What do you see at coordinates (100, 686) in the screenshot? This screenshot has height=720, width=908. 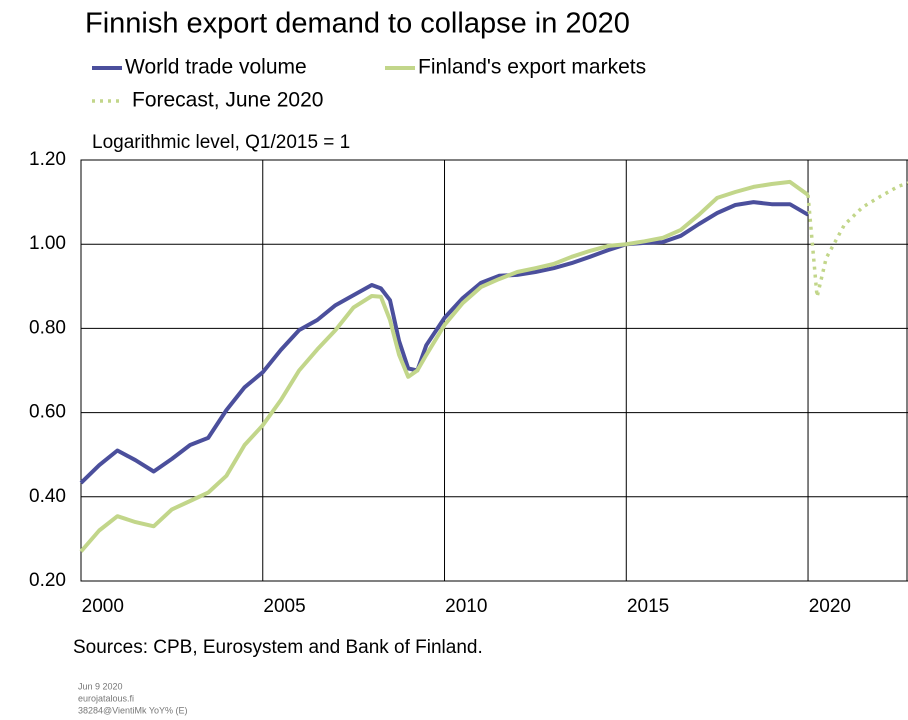 I see `footer: Jun 9 2020` at bounding box center [100, 686].